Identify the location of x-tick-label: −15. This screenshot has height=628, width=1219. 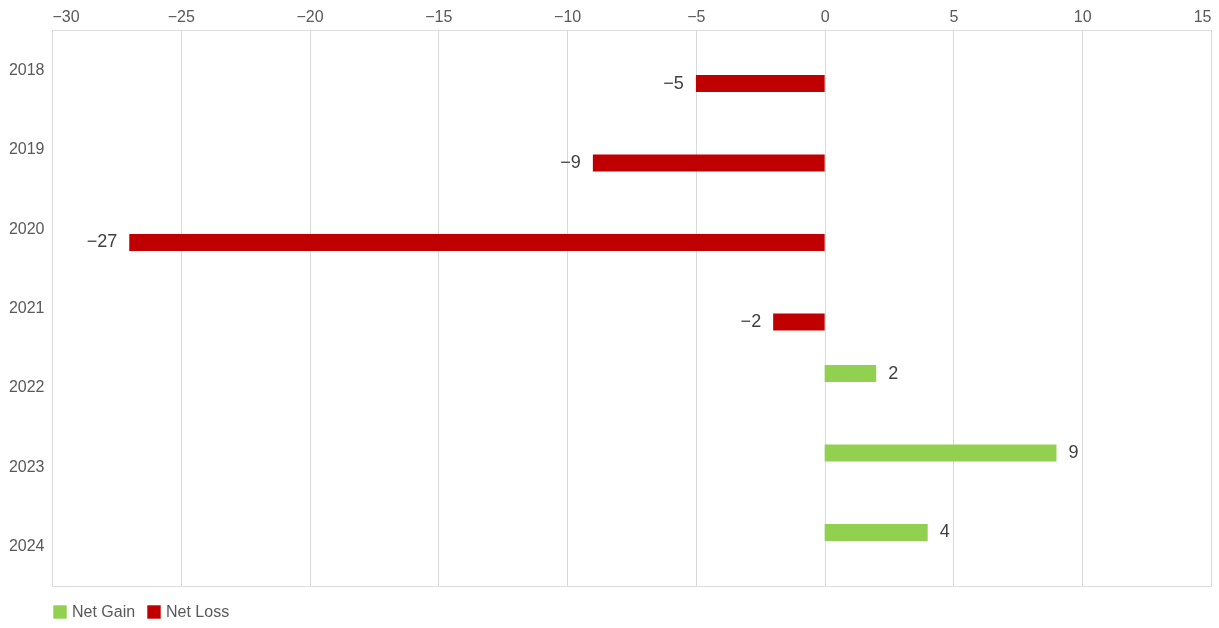
(439, 16).